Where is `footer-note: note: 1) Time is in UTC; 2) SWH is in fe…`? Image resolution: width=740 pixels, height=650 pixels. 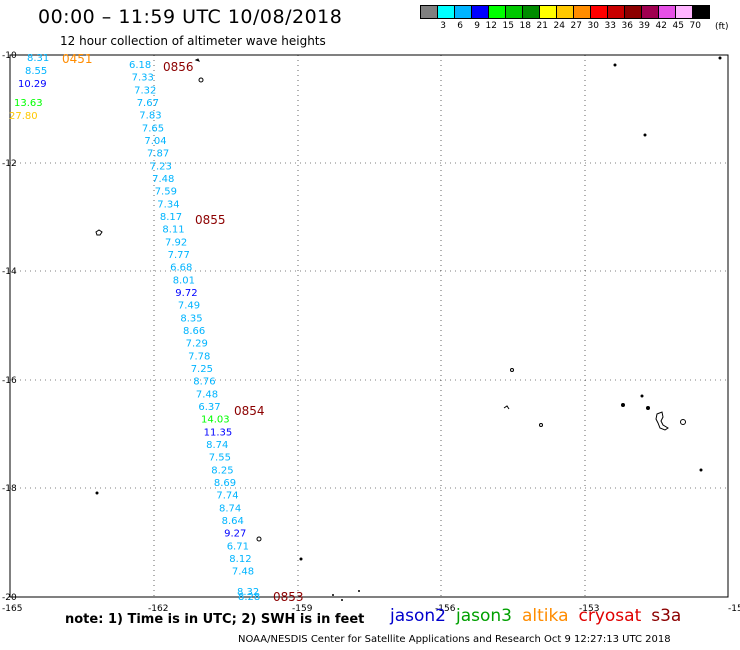
footer-note: note: 1) Time is in UTC; 2) SWH is in fe… is located at coordinates (215, 619).